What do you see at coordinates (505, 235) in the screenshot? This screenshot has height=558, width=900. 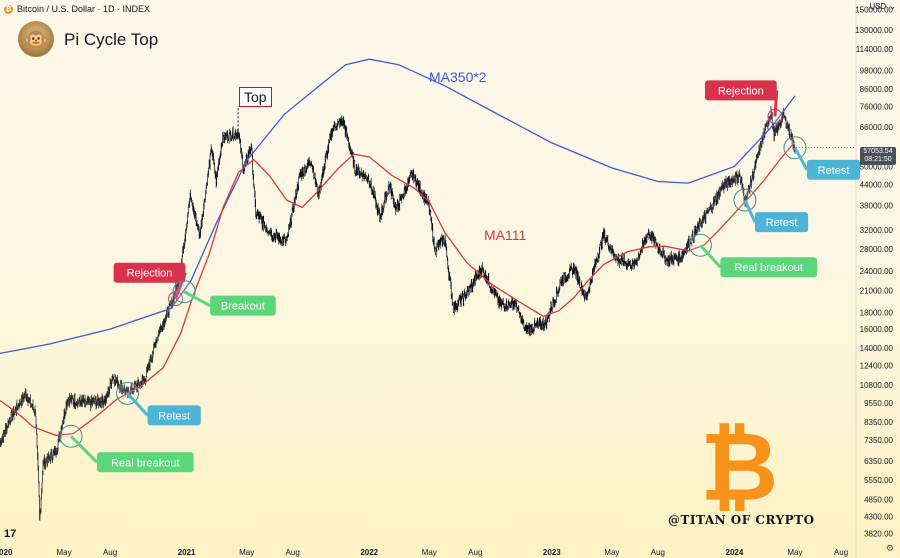 I see `series-label-ma111: MA111` at bounding box center [505, 235].